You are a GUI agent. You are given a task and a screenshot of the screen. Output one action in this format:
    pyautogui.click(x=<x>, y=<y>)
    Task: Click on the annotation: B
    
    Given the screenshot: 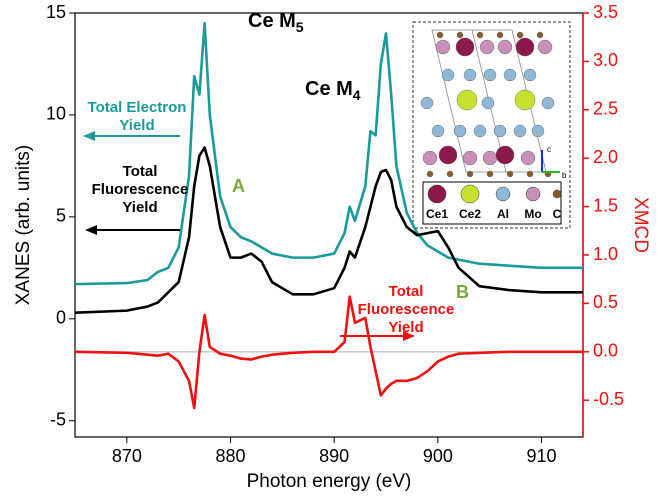 What is the action you would take?
    pyautogui.click(x=462, y=292)
    